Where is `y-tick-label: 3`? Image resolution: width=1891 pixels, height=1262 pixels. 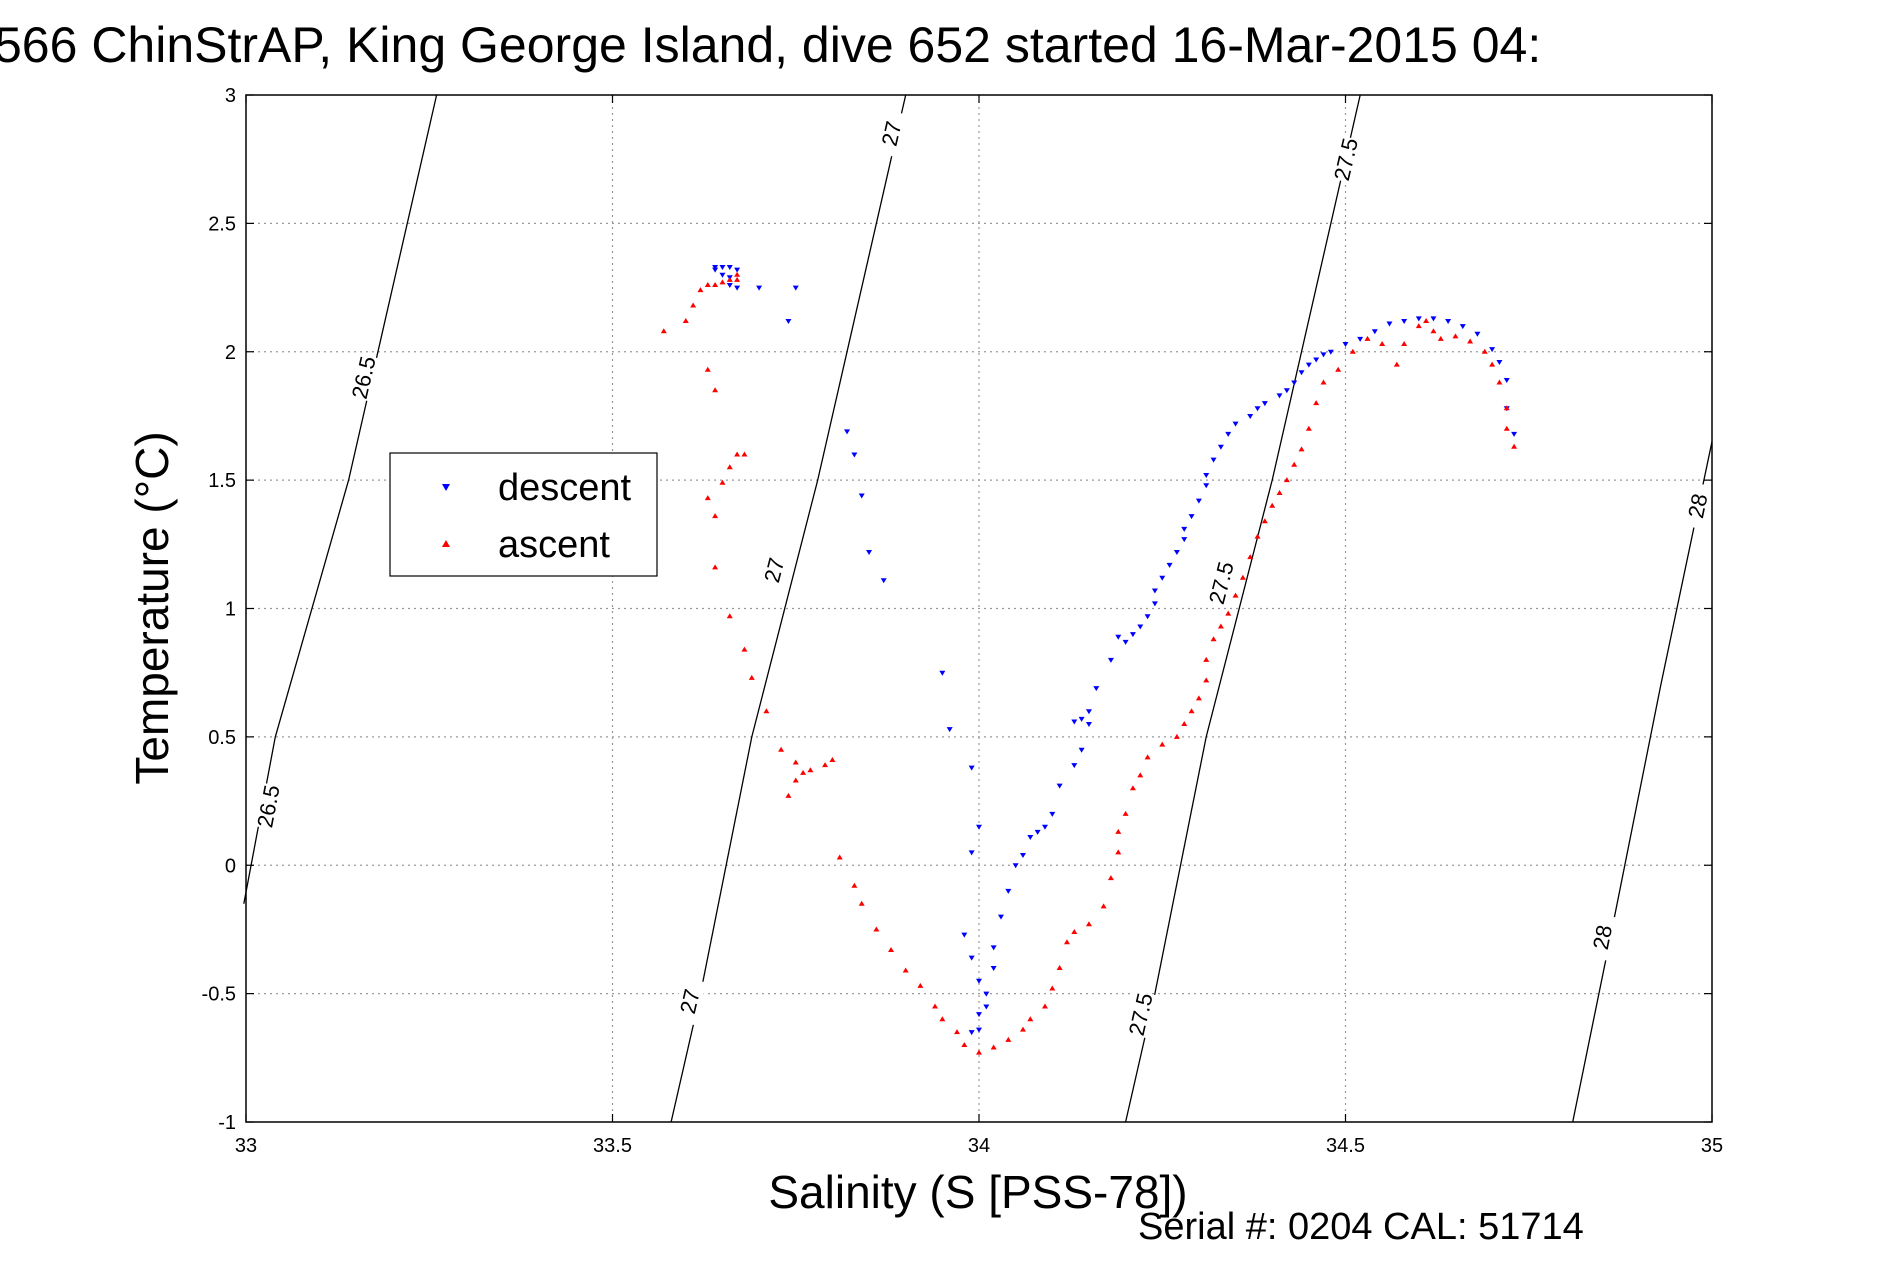 y-tick-label: 3 is located at coordinates (230, 96).